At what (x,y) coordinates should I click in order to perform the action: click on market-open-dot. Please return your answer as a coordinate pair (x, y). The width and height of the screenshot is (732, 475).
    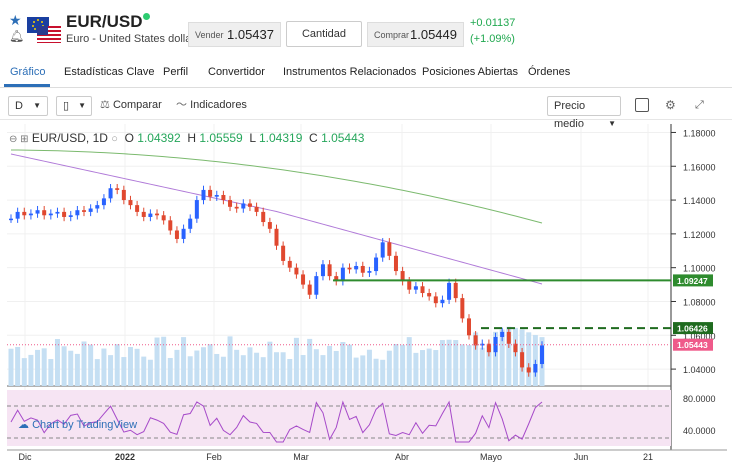
    Looking at the image, I should click on (146, 16).